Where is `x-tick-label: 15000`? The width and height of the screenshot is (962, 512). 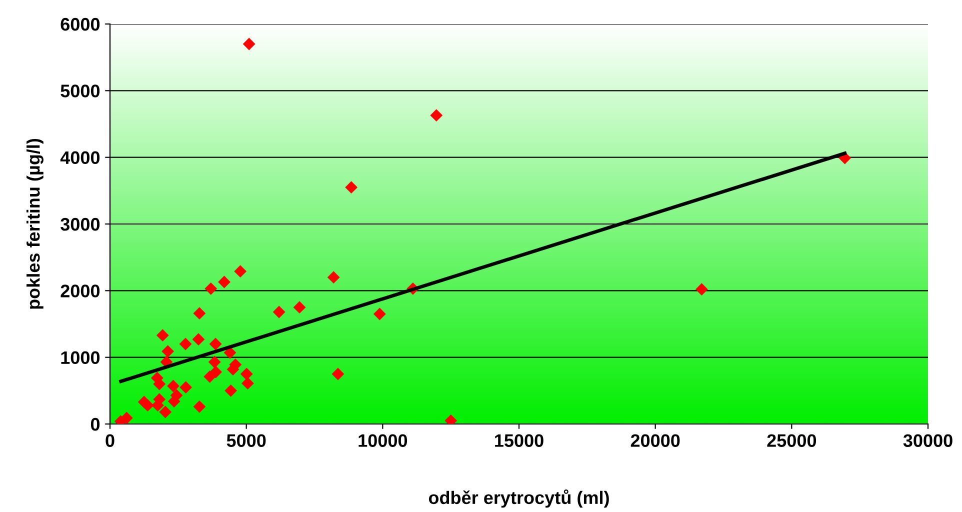 x-tick-label: 15000 is located at coordinates (519, 440).